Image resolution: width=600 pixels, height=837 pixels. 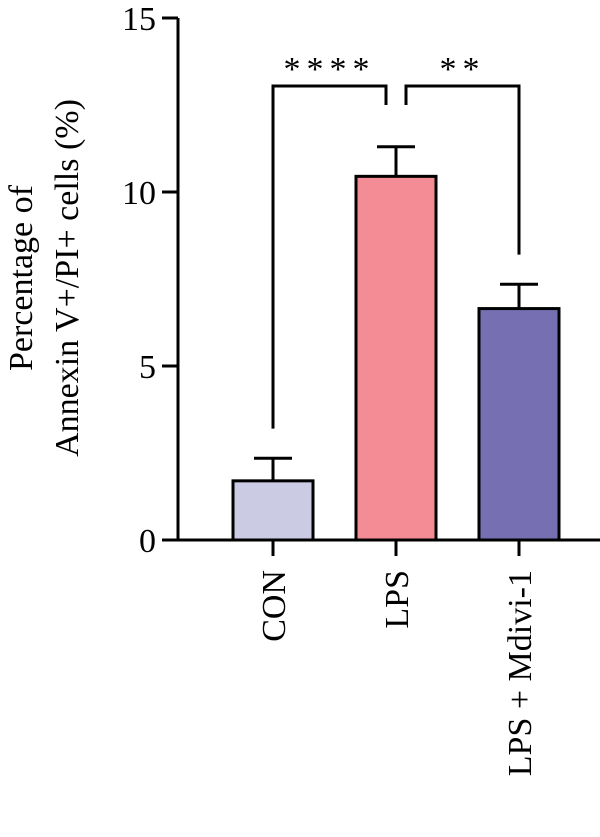 What do you see at coordinates (463, 69) in the screenshot?
I see `significance-label: **` at bounding box center [463, 69].